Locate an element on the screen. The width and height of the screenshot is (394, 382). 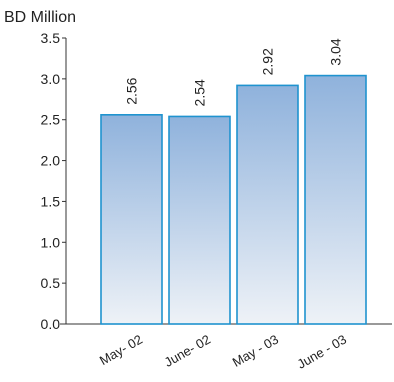
y-tick-label: 2.0 is located at coordinates (51, 161).